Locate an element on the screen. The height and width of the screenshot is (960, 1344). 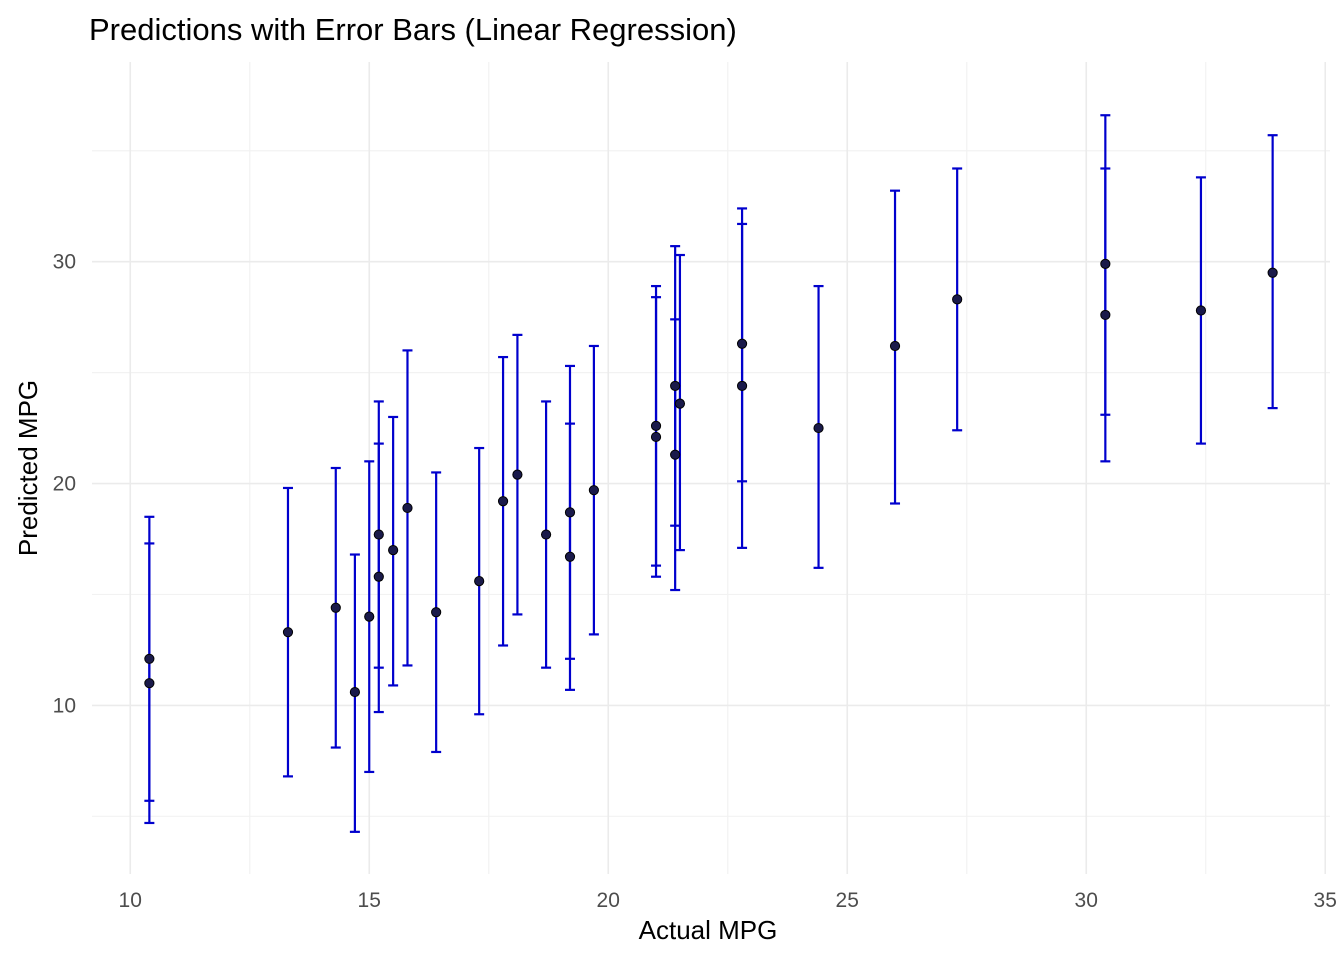
y-tick-label: 10 is located at coordinates (64, 705).